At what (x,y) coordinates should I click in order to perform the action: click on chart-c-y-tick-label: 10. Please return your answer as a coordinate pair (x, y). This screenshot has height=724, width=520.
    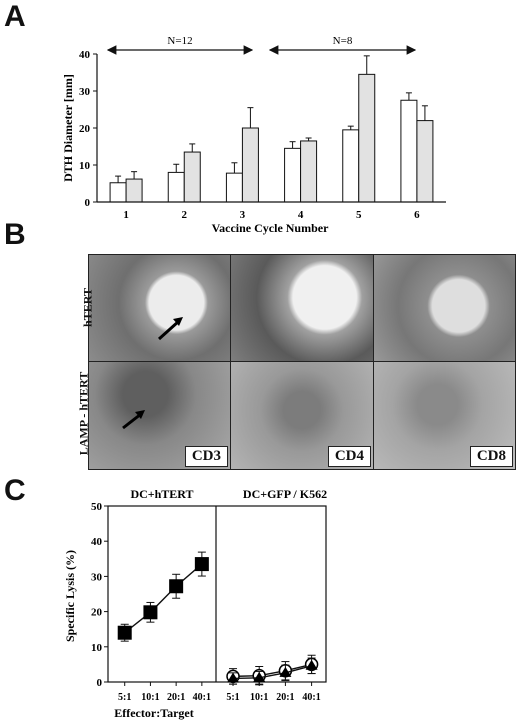
    Looking at the image, I should click on (97, 648).